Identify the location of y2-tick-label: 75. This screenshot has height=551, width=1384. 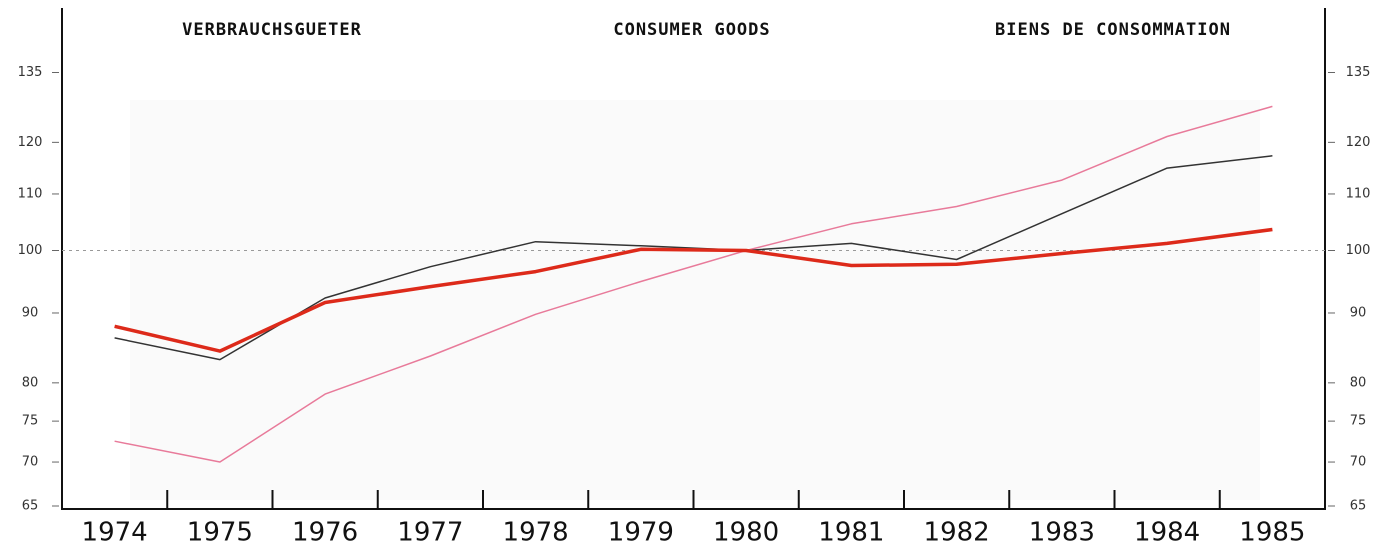
(1358, 421).